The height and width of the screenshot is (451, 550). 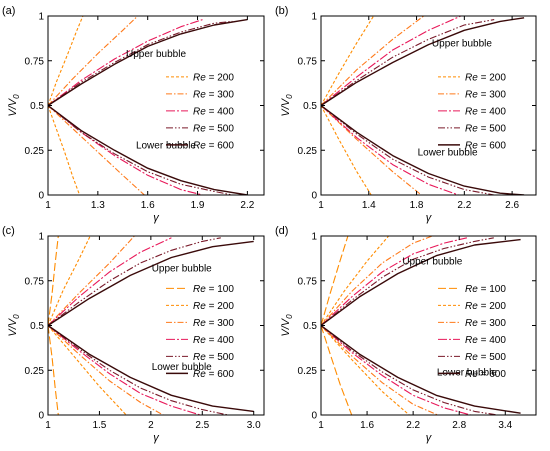 What do you see at coordinates (41, 17) in the screenshot?
I see `y-tick-label: 1` at bounding box center [41, 17].